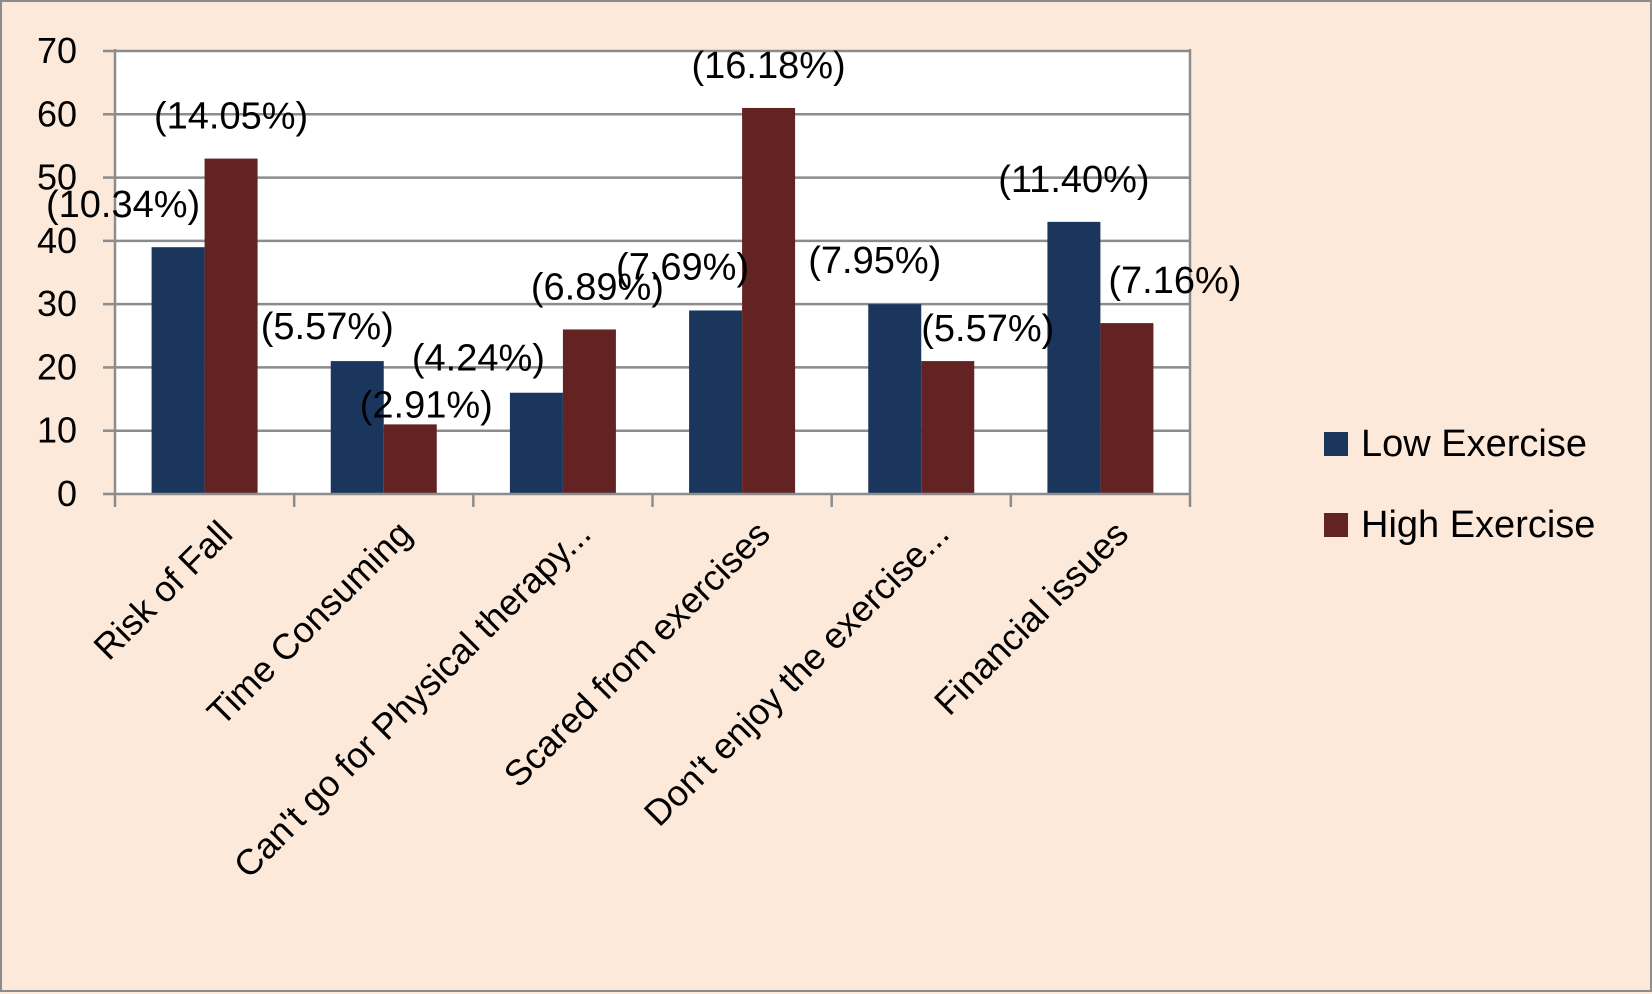 The width and height of the screenshot is (1652, 994). Describe the element at coordinates (162, 590) in the screenshot. I see `category-label: Risk of Fall` at that location.